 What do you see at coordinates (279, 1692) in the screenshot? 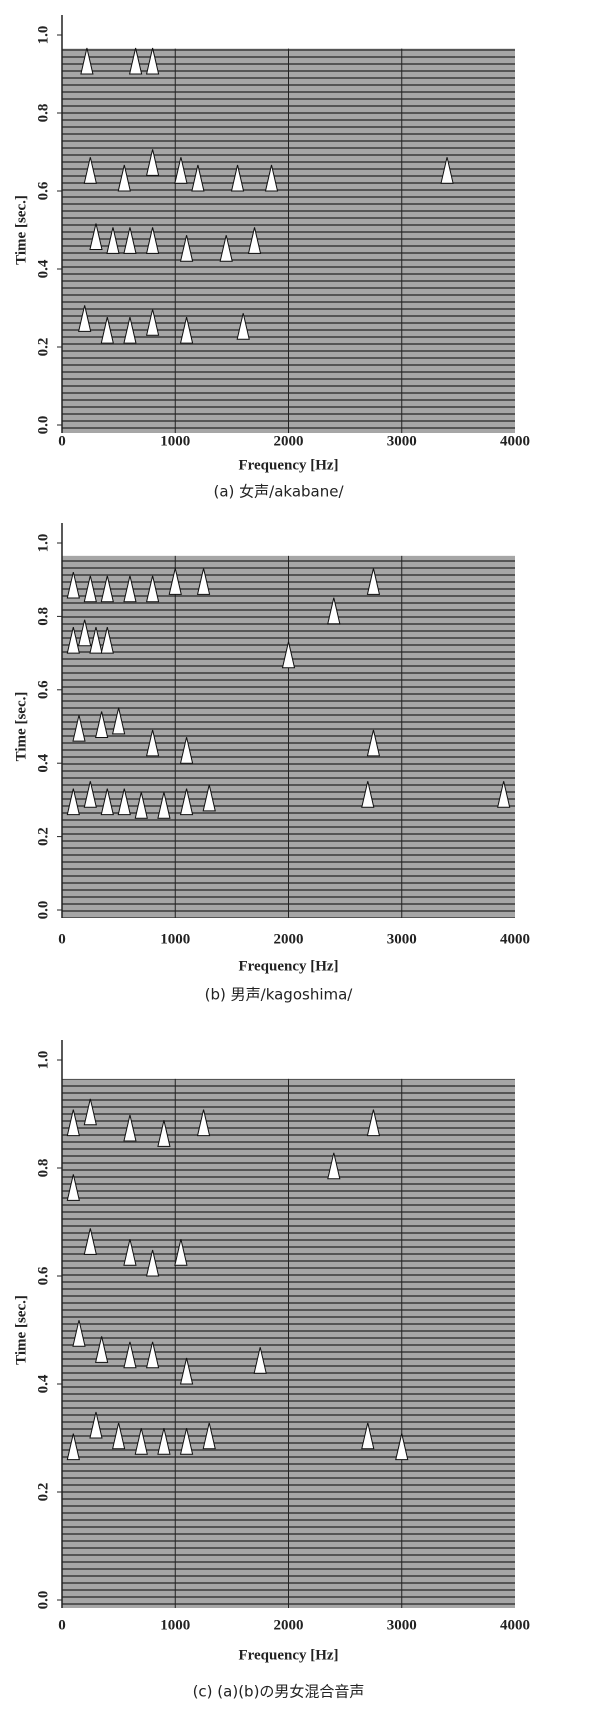
I see `caption: (c) (a)(b)の男女混合音声` at bounding box center [279, 1692].